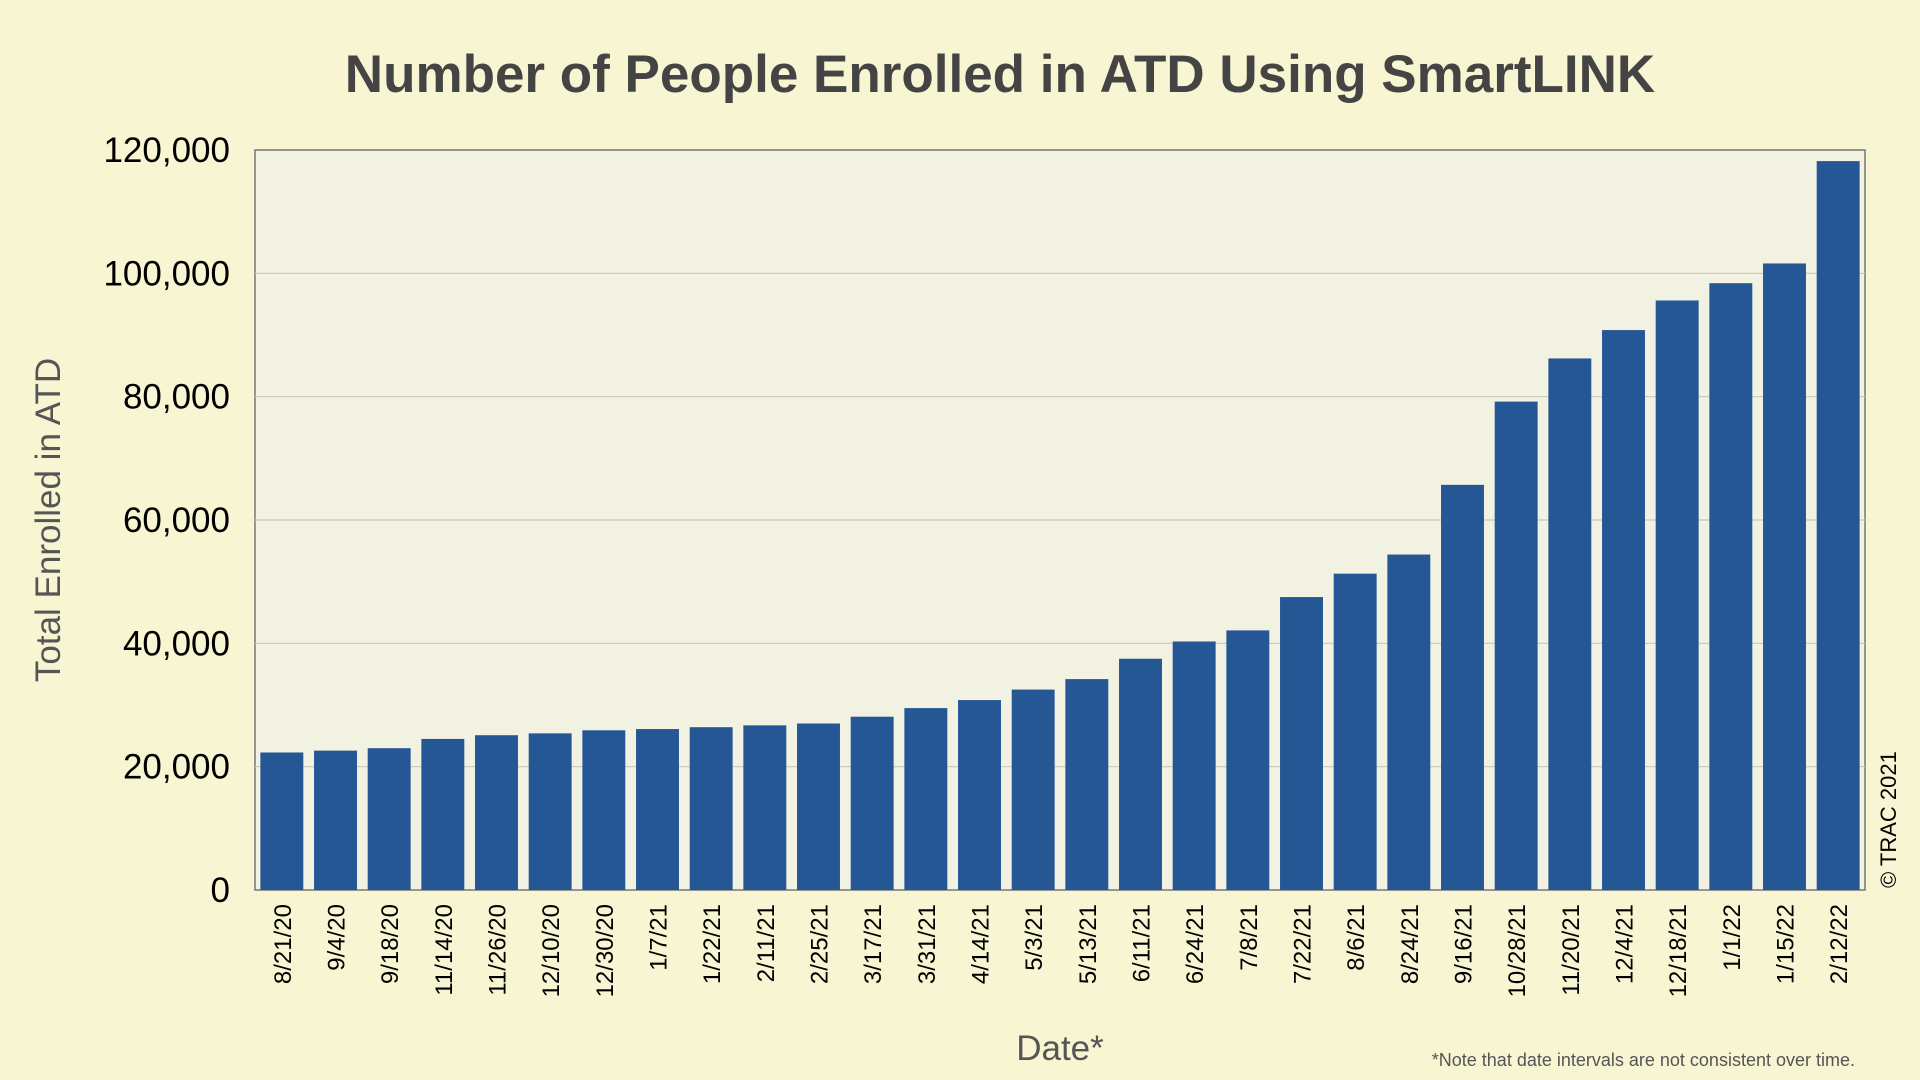 This screenshot has height=1080, width=1920. What do you see at coordinates (1410, 944) in the screenshot?
I see `x-tick-label: 8/24/21` at bounding box center [1410, 944].